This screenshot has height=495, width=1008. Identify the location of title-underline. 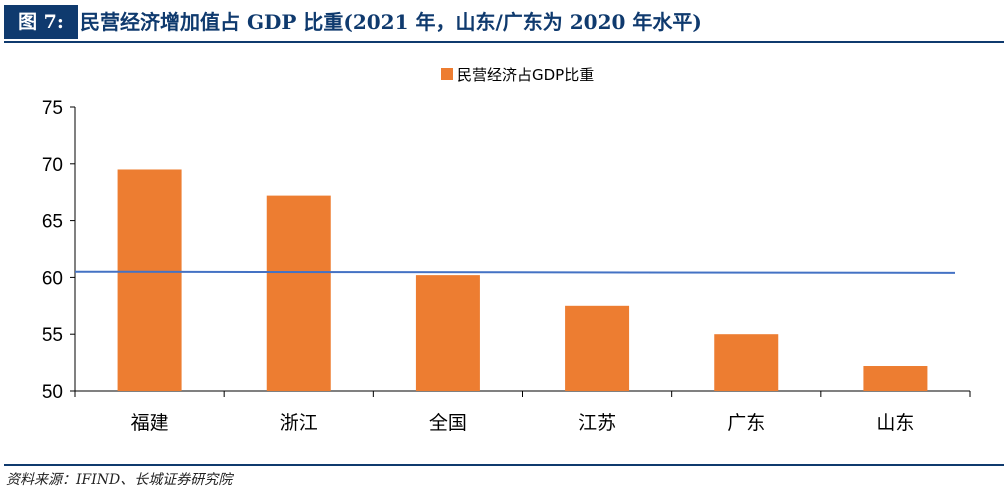
(504, 42).